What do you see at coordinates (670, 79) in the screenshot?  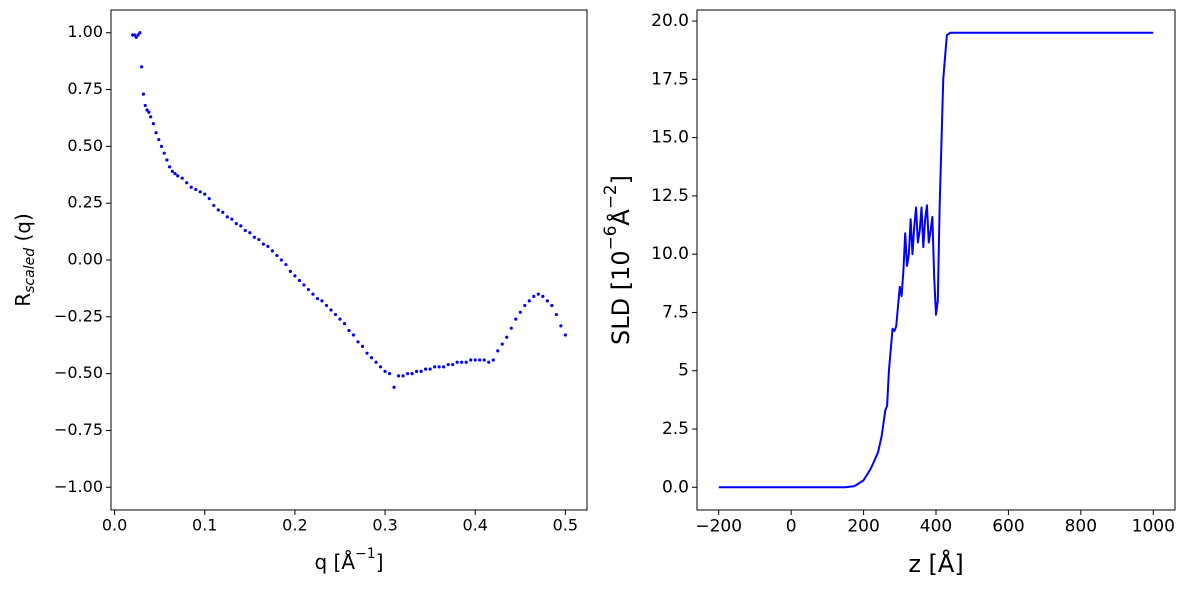 I see `y-tick-label: 17.5` at bounding box center [670, 79].